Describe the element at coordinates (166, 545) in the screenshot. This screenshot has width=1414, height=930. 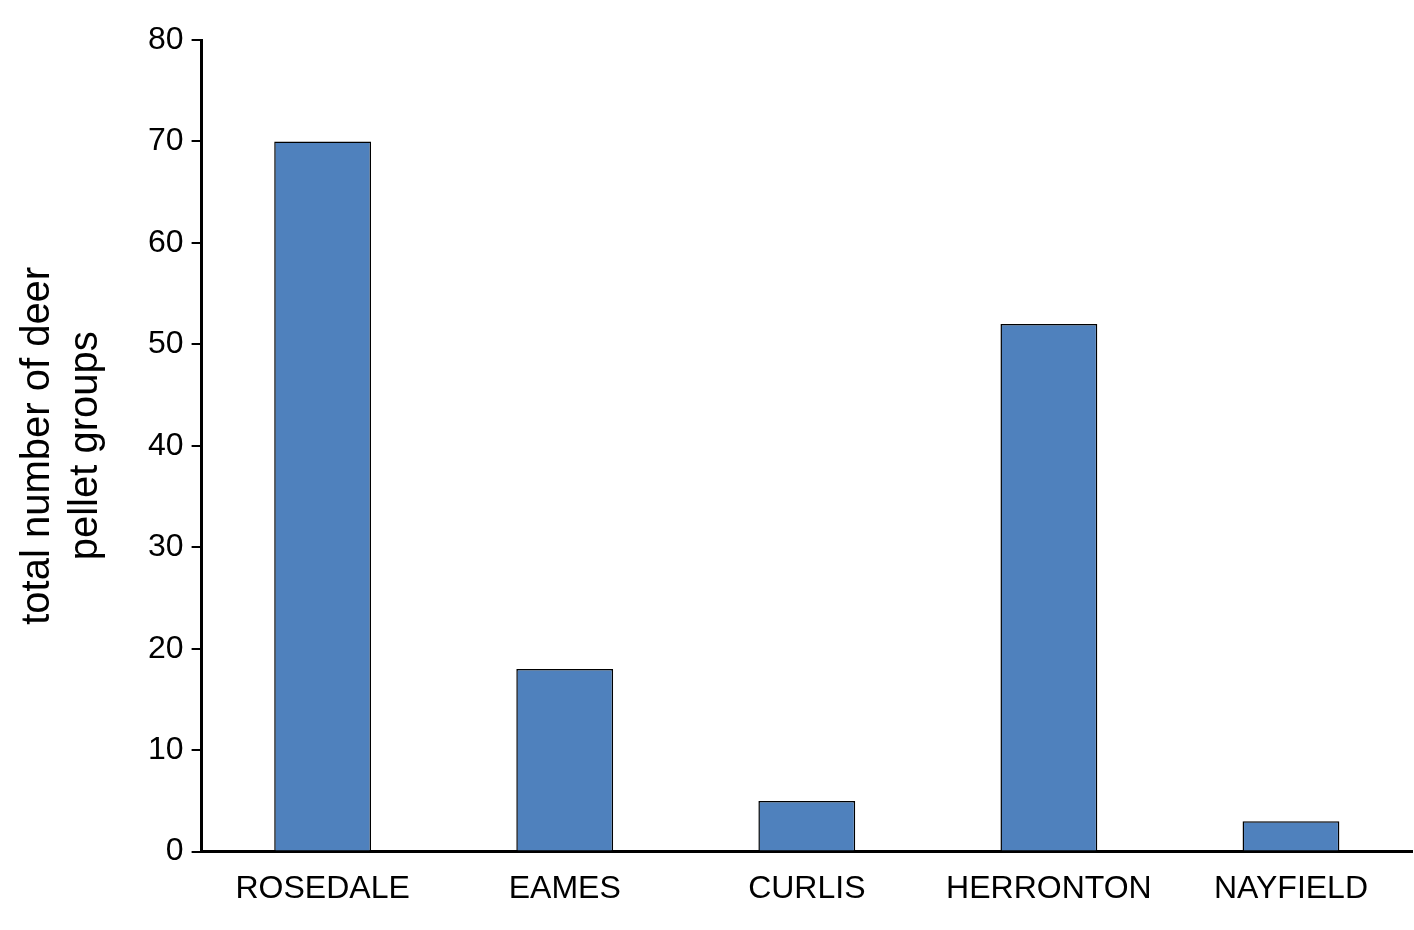
I see `y-tick-label: 30` at that location.